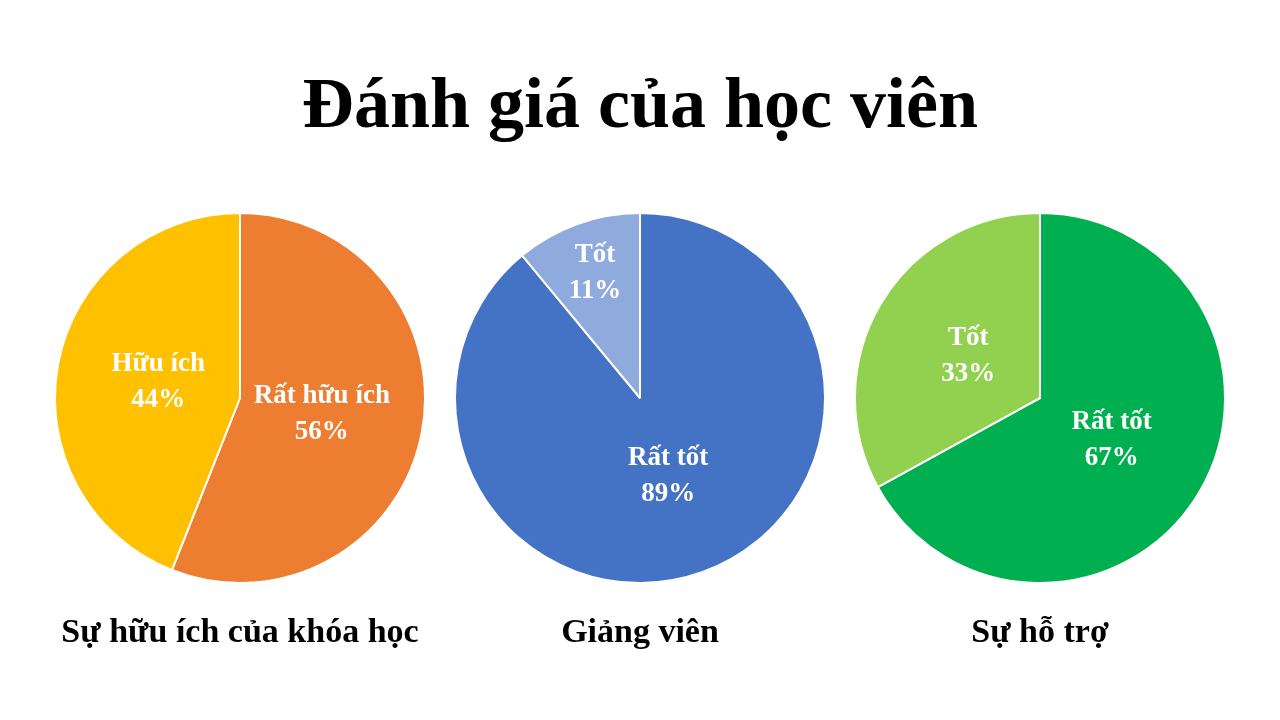 This screenshot has width=1280, height=720. What do you see at coordinates (1040, 631) in the screenshot?
I see `text: Sự hỗ trợ` at bounding box center [1040, 631].